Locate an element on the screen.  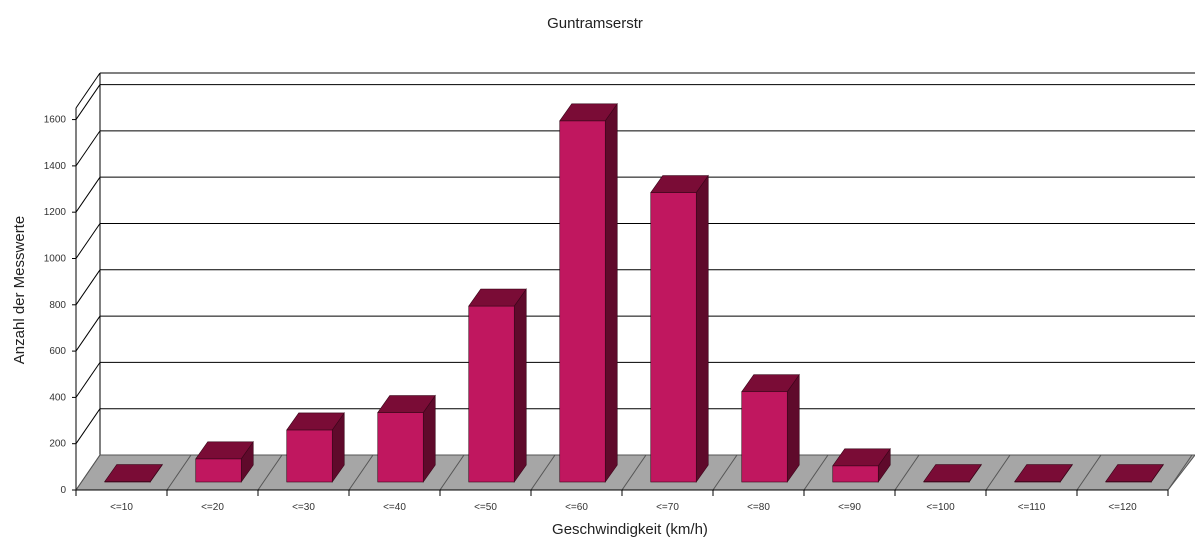
y-tick-label: 800 is located at coordinates (57, 305).